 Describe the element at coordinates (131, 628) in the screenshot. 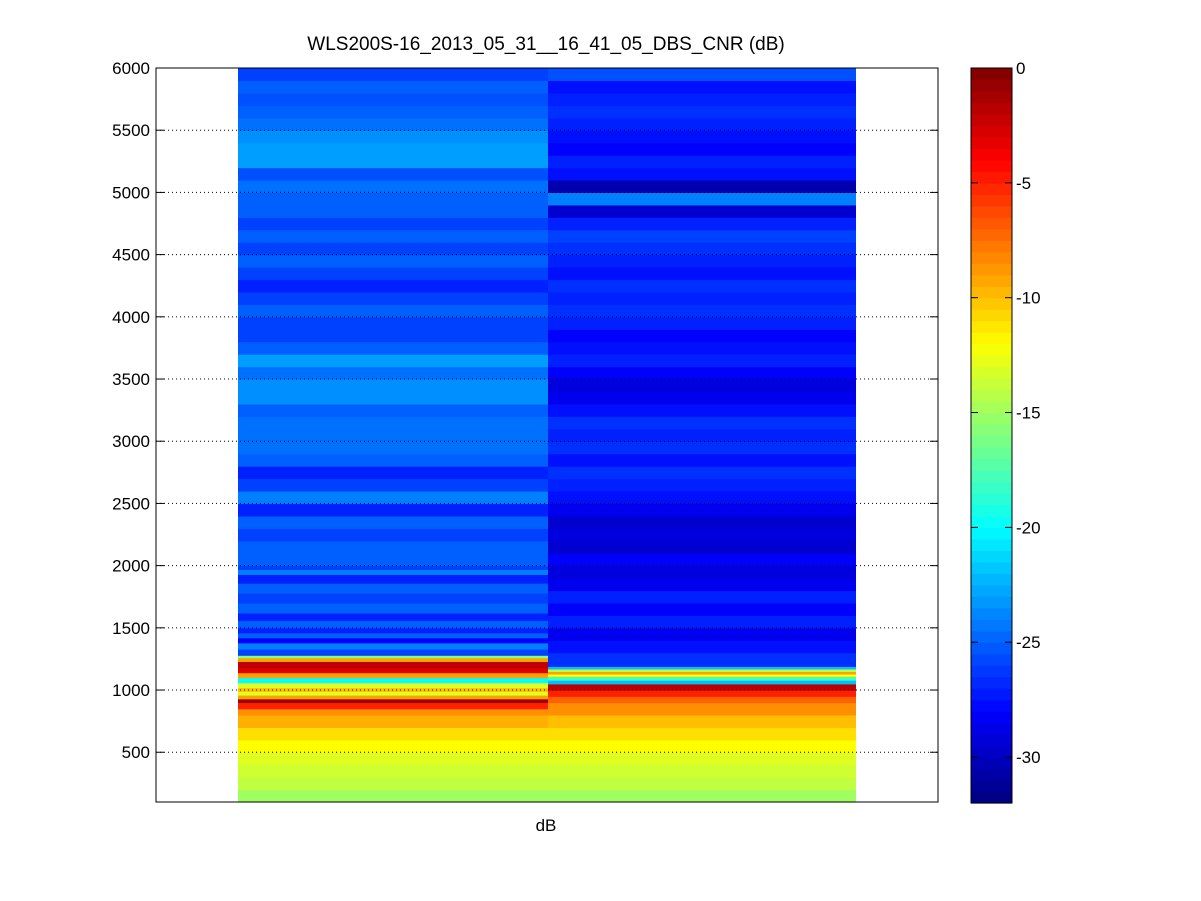

I see `y-tick-label: 1500` at that location.